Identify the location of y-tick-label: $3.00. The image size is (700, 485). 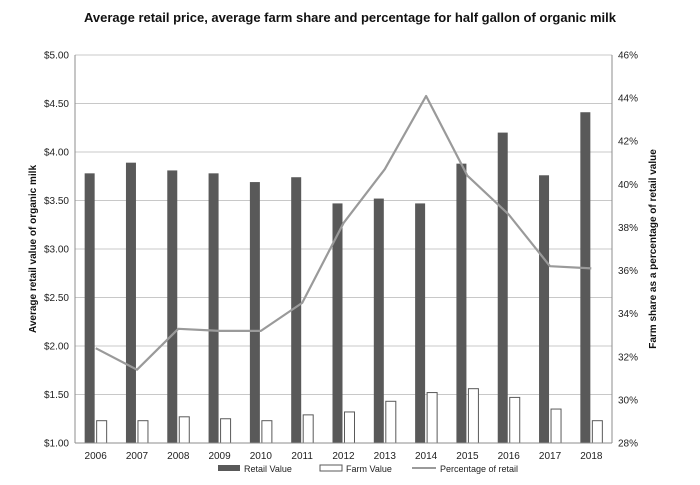
(56, 250).